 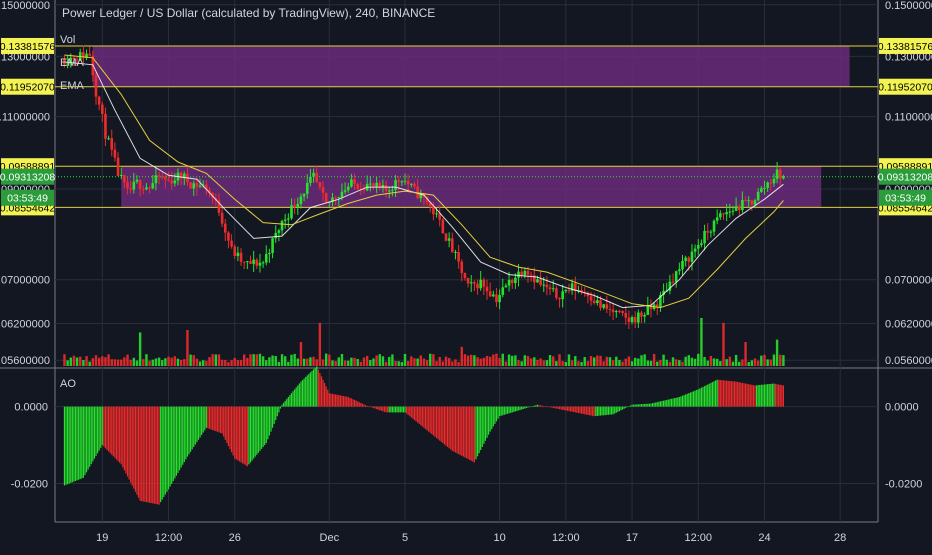 What do you see at coordinates (905, 199) in the screenshot?
I see `countdown-right: 03:53:49` at bounding box center [905, 199].